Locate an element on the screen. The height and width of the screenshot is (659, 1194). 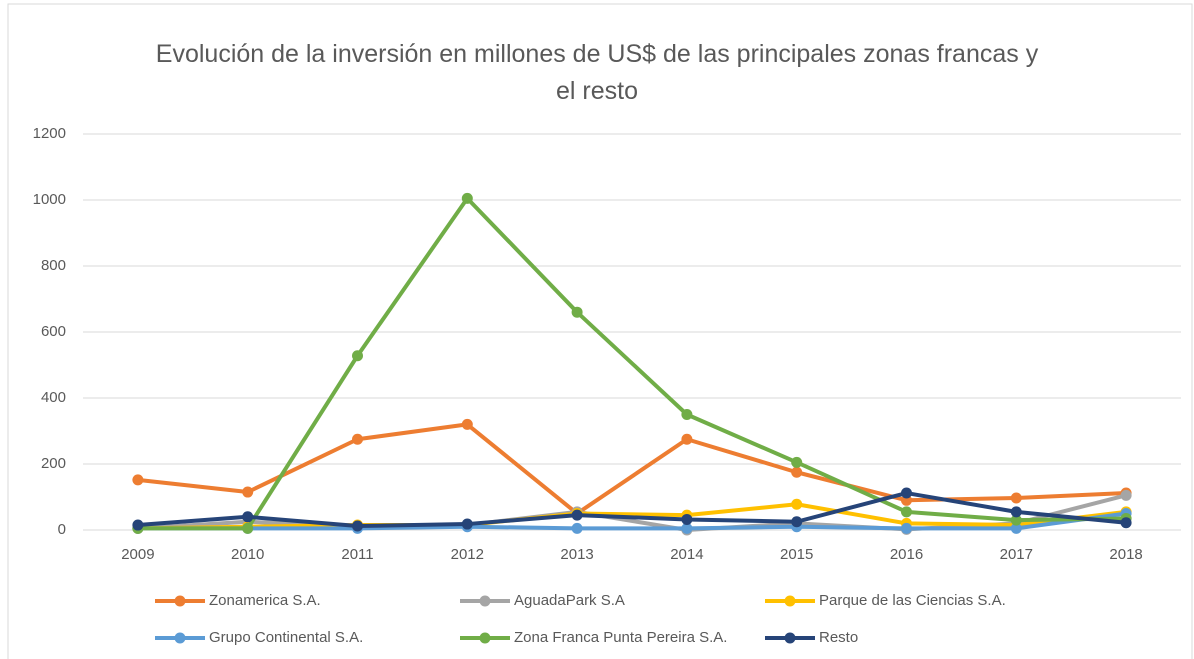
x-tick-label: 2015 is located at coordinates (796, 554).